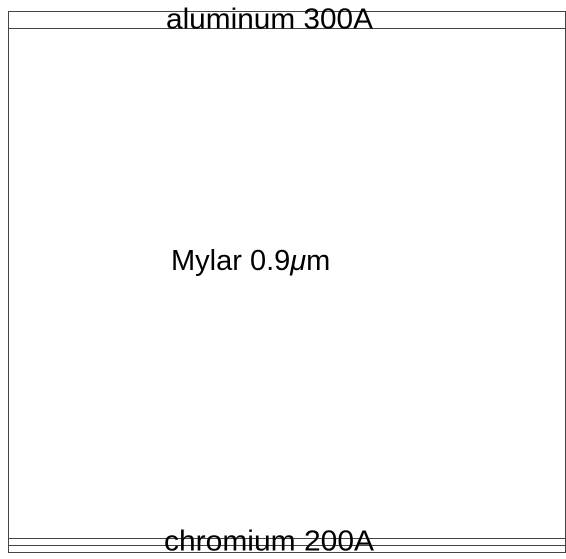 The width and height of the screenshot is (566, 559). Describe the element at coordinates (230, 261) in the screenshot. I see `label-part: Mylar 0.9` at that location.